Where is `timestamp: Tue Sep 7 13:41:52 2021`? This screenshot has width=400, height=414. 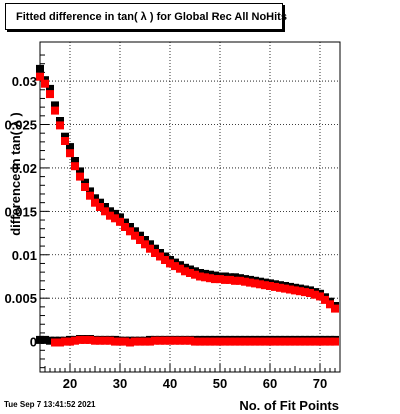
timestamp: Tue Sep 7 13:41:52 2021 is located at coordinates (50, 404).